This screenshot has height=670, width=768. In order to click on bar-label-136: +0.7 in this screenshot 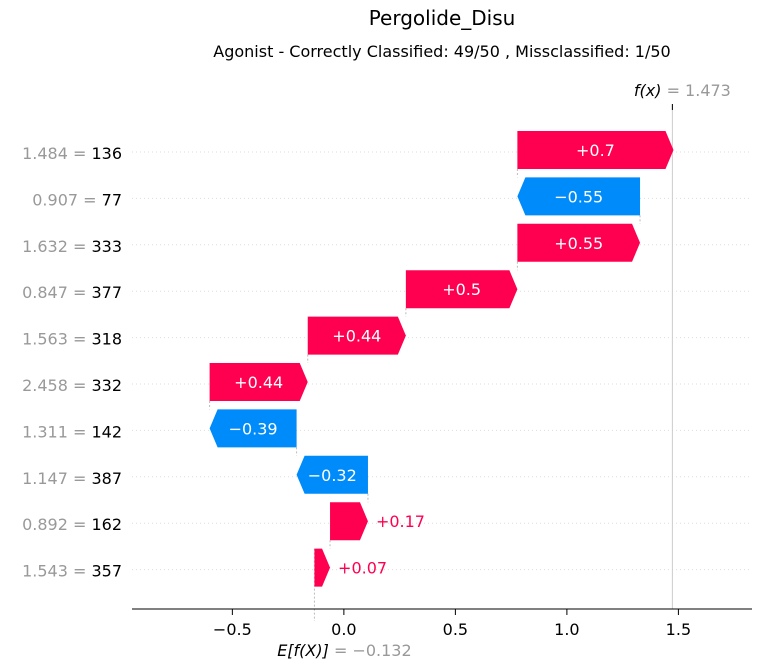, I will do `click(595, 150)`.